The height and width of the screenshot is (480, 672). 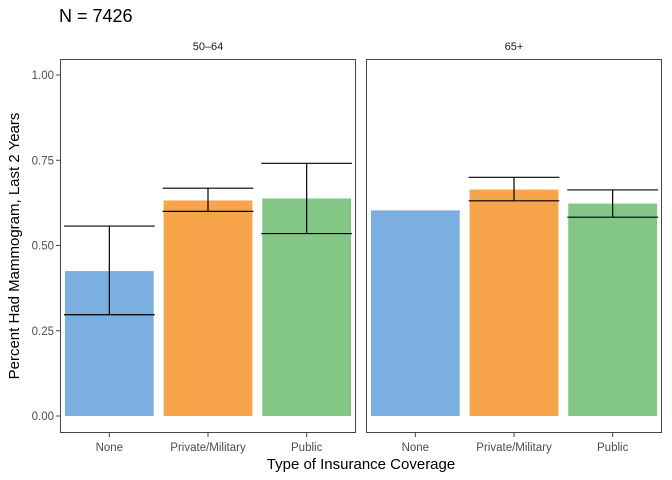 What do you see at coordinates (43, 332) in the screenshot?
I see `y-tick-label: 0.25` at bounding box center [43, 332].